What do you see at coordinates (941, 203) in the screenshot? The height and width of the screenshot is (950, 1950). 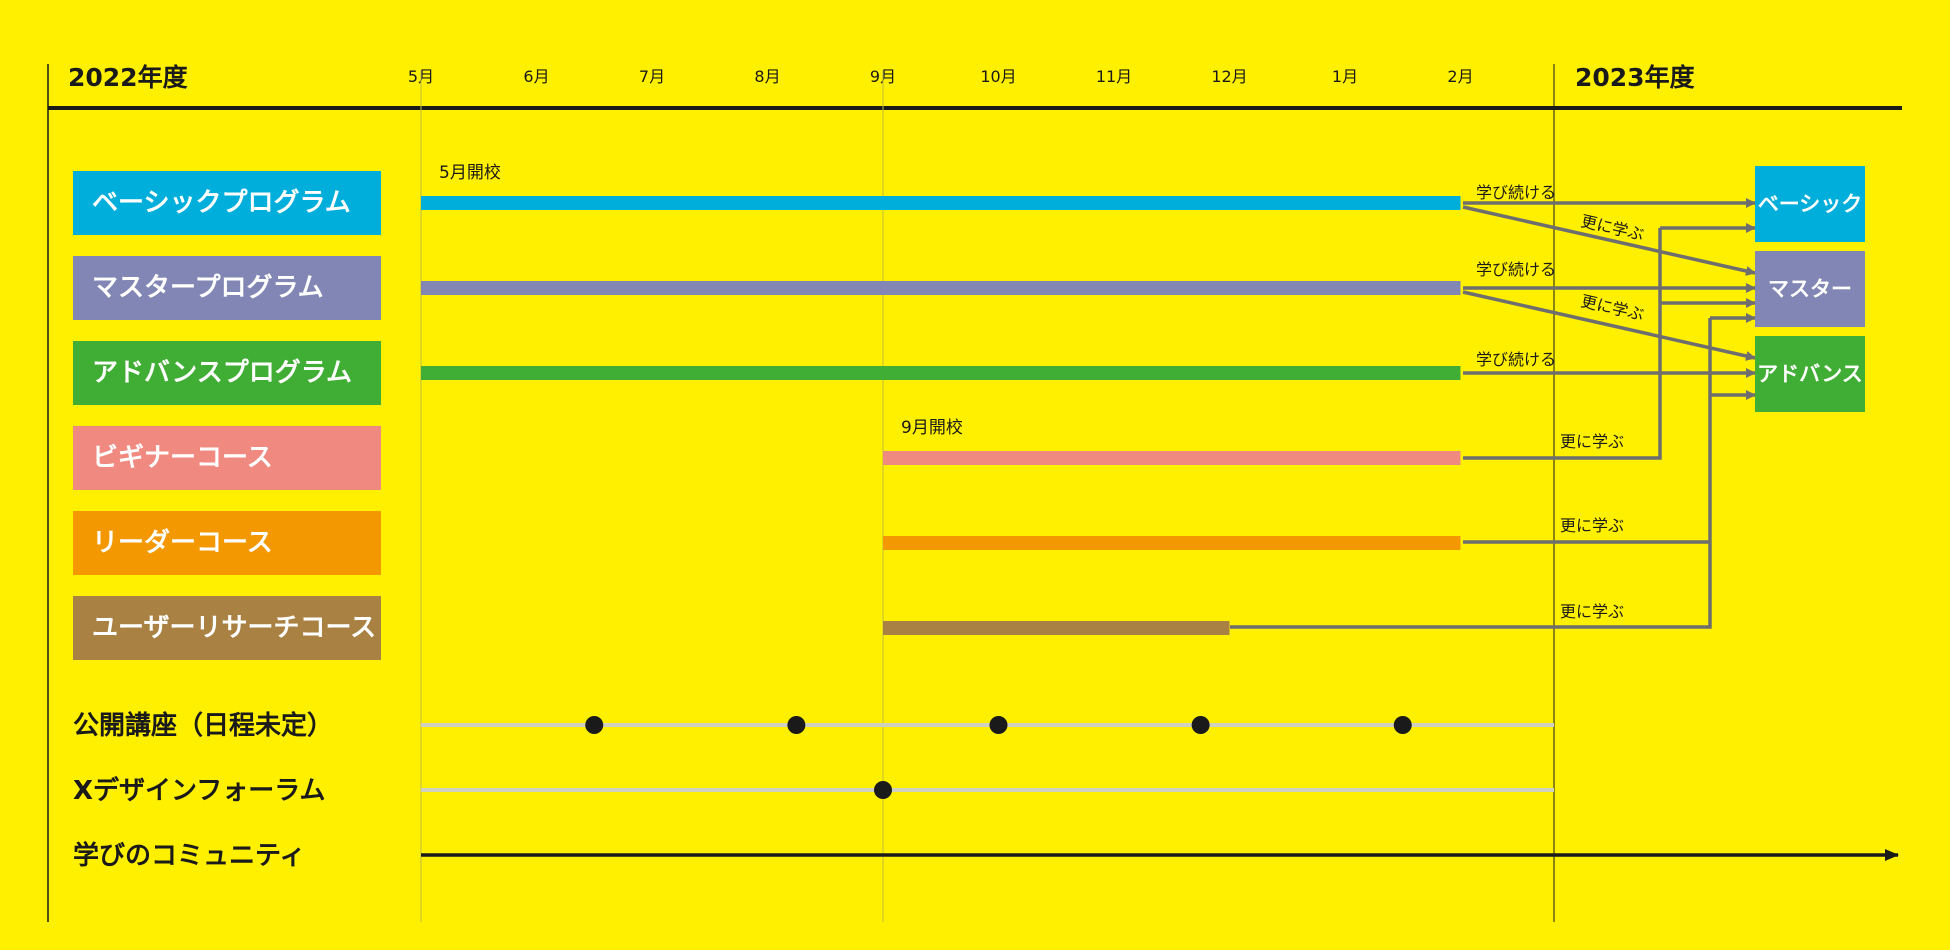 I see `program-bar-basic` at bounding box center [941, 203].